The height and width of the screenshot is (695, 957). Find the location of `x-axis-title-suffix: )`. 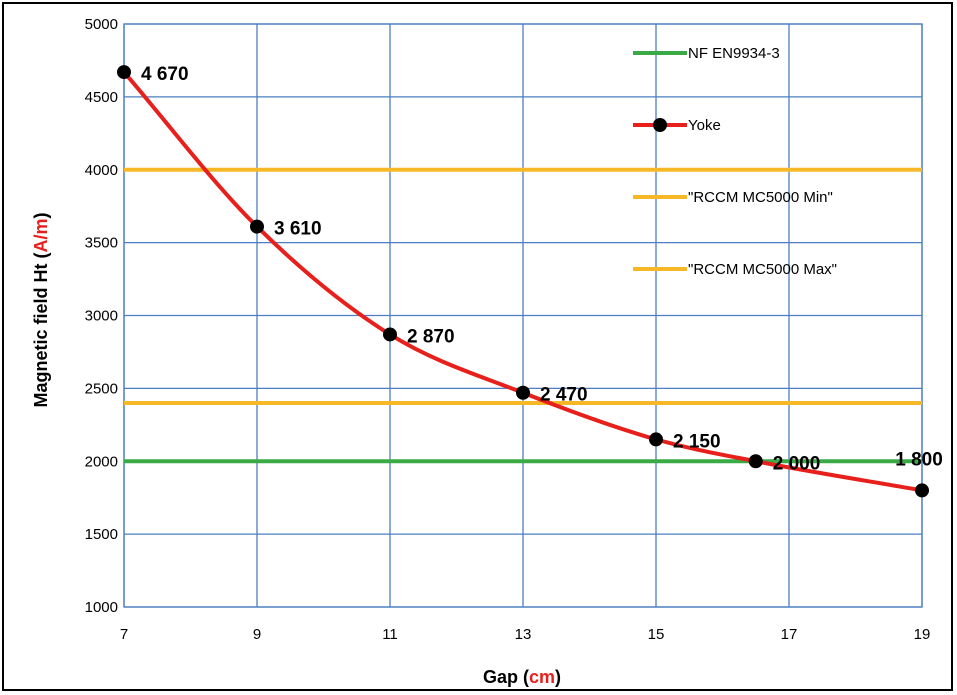

x-axis-title-suffix: ) is located at coordinates (558, 677).